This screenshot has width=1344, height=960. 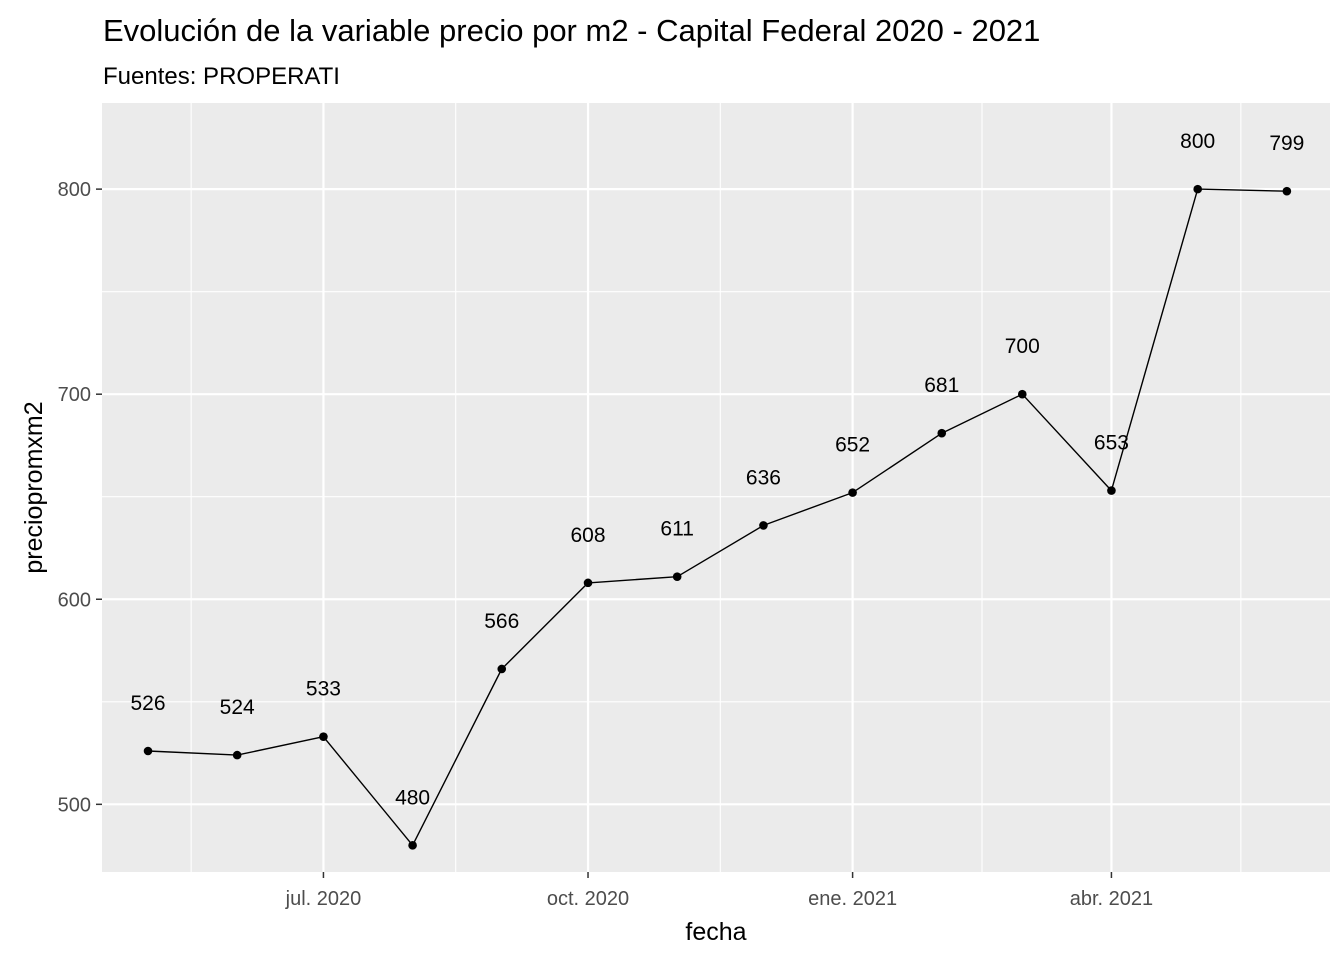 What do you see at coordinates (237, 707) in the screenshot?
I see `data-label: 524` at bounding box center [237, 707].